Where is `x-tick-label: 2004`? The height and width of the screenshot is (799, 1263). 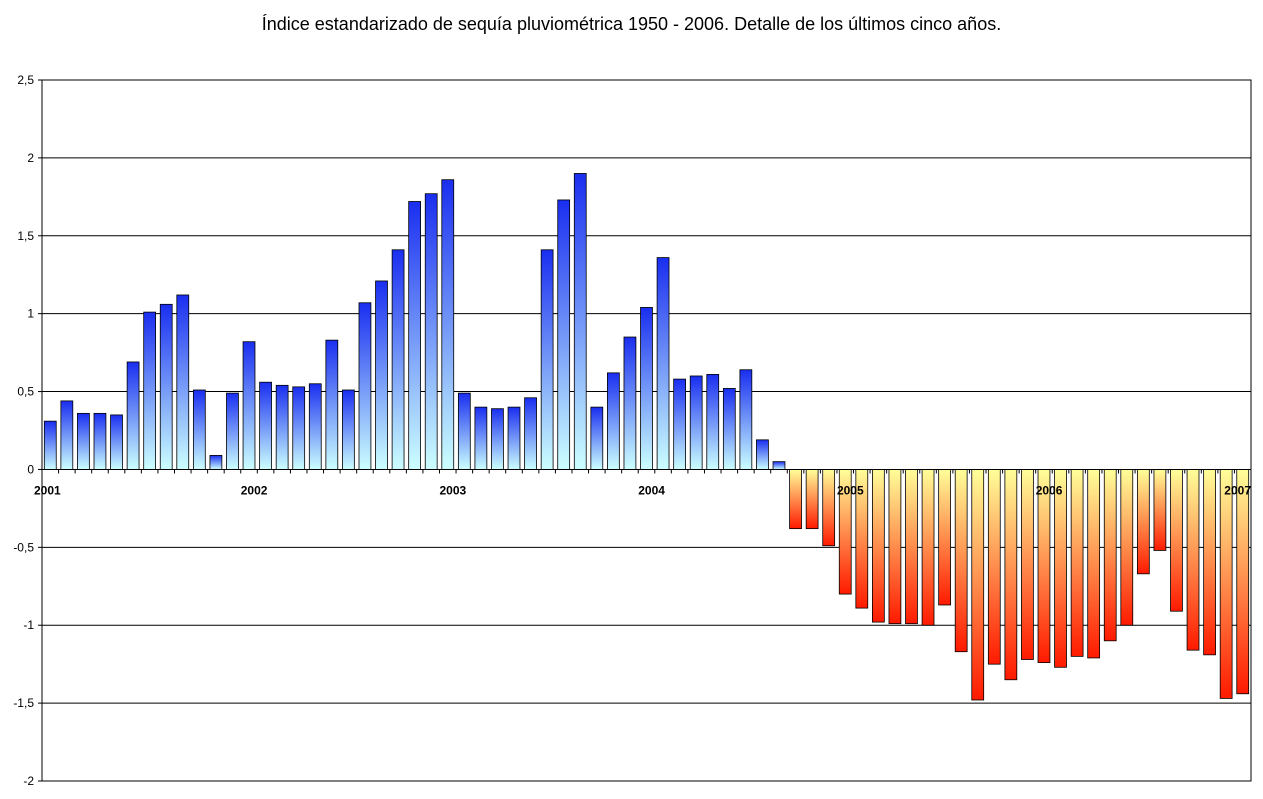
x-tick-label: 2004 is located at coordinates (651, 490).